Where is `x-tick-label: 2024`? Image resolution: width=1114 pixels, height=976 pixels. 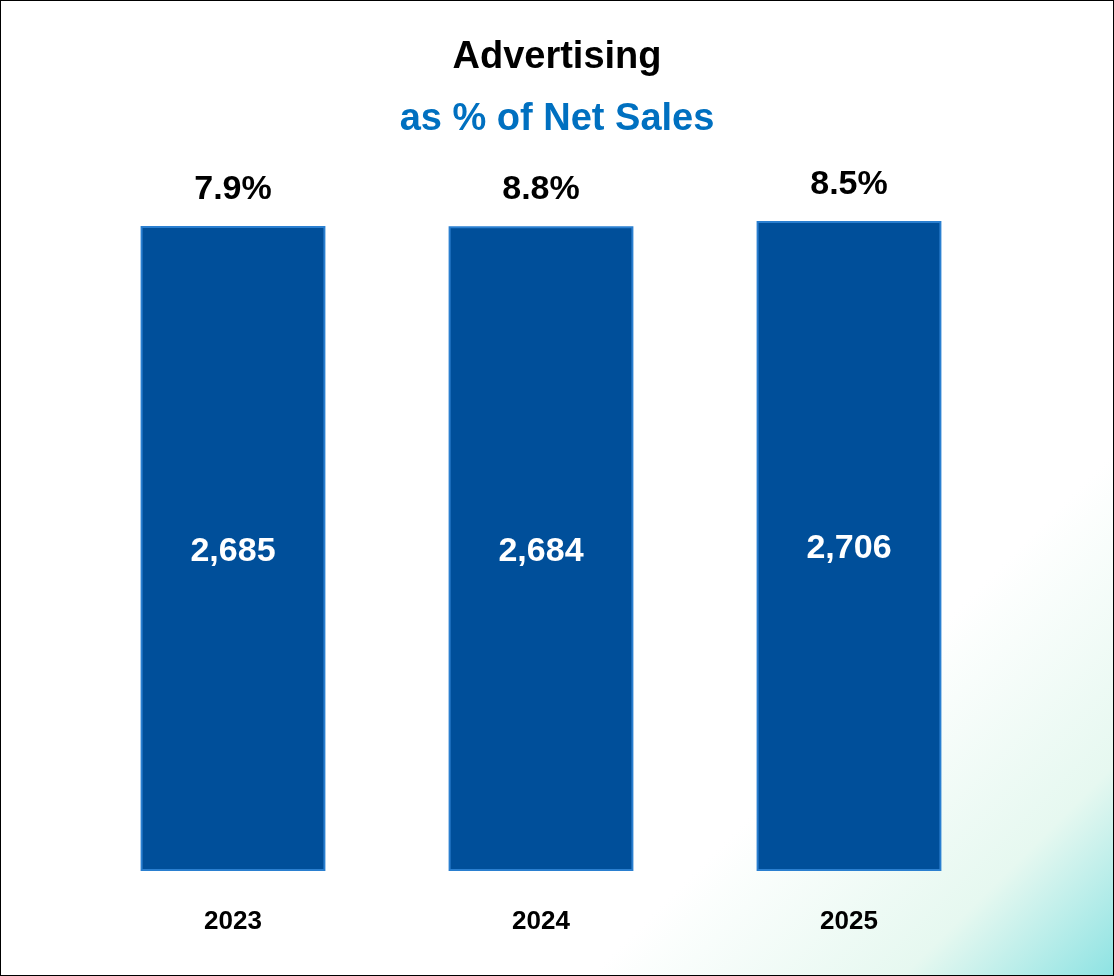 x-tick-label: 2024 is located at coordinates (541, 920).